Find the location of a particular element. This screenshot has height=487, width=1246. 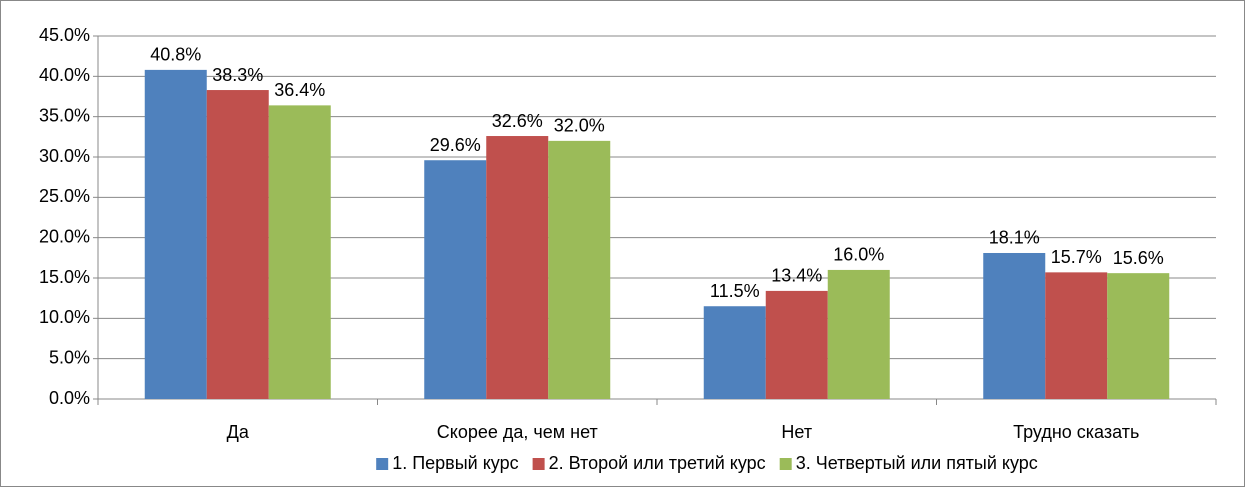

data-label: 38.3% is located at coordinates (237, 75).